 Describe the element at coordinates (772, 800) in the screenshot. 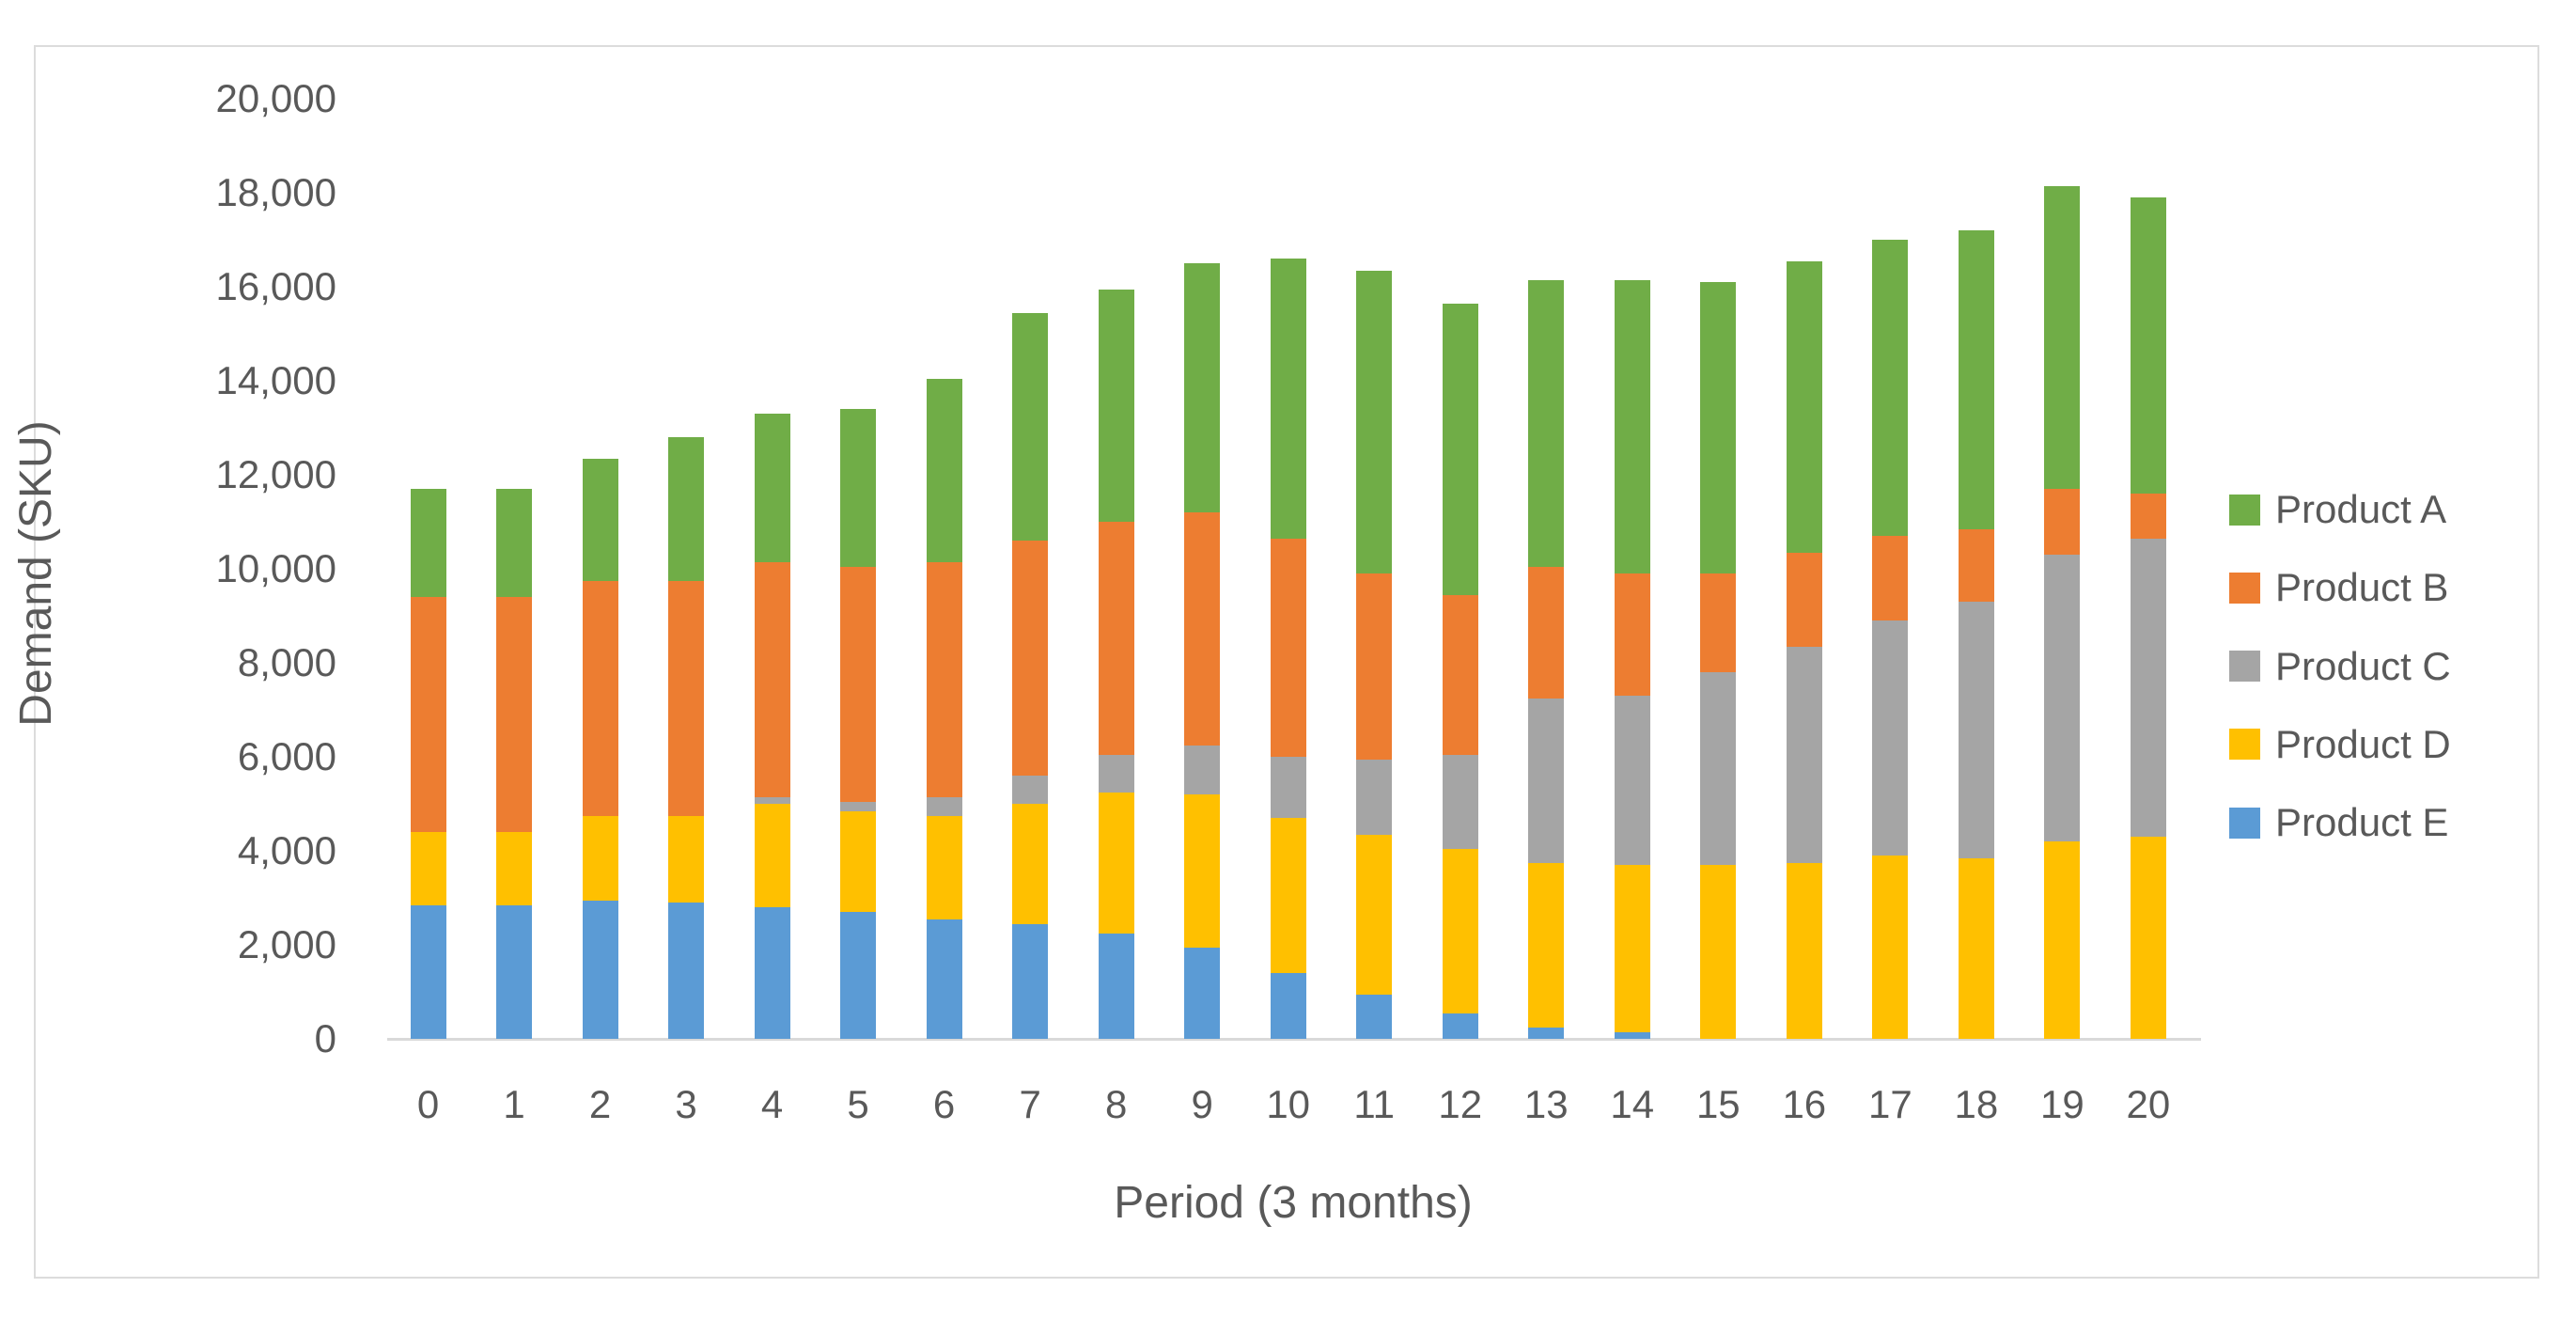

I see `bar-segment-product-c-p4` at that location.